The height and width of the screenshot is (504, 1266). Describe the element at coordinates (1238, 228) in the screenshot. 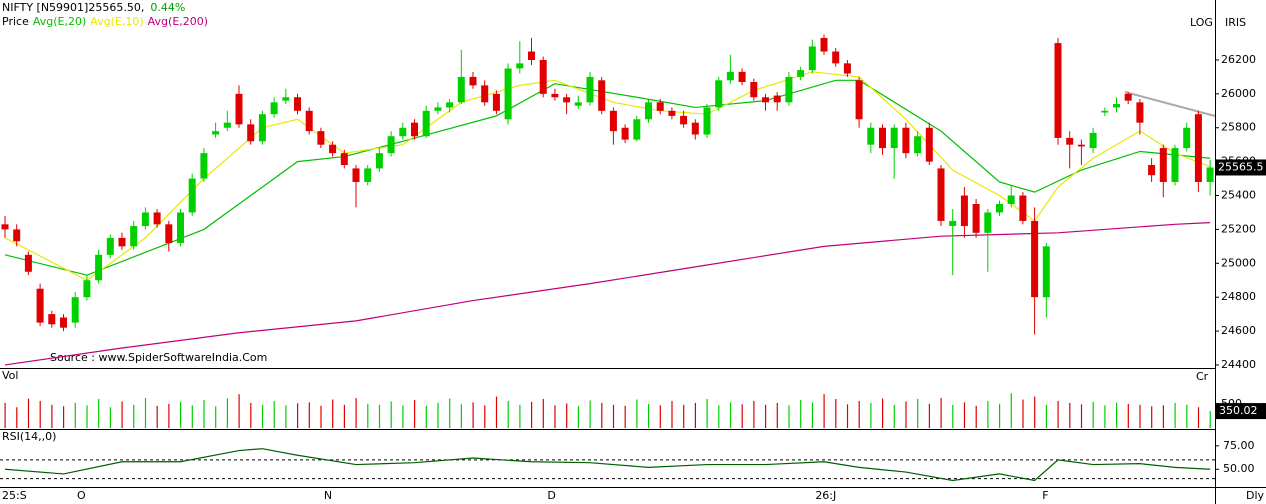

I see `y-tick-label: 25200` at that location.